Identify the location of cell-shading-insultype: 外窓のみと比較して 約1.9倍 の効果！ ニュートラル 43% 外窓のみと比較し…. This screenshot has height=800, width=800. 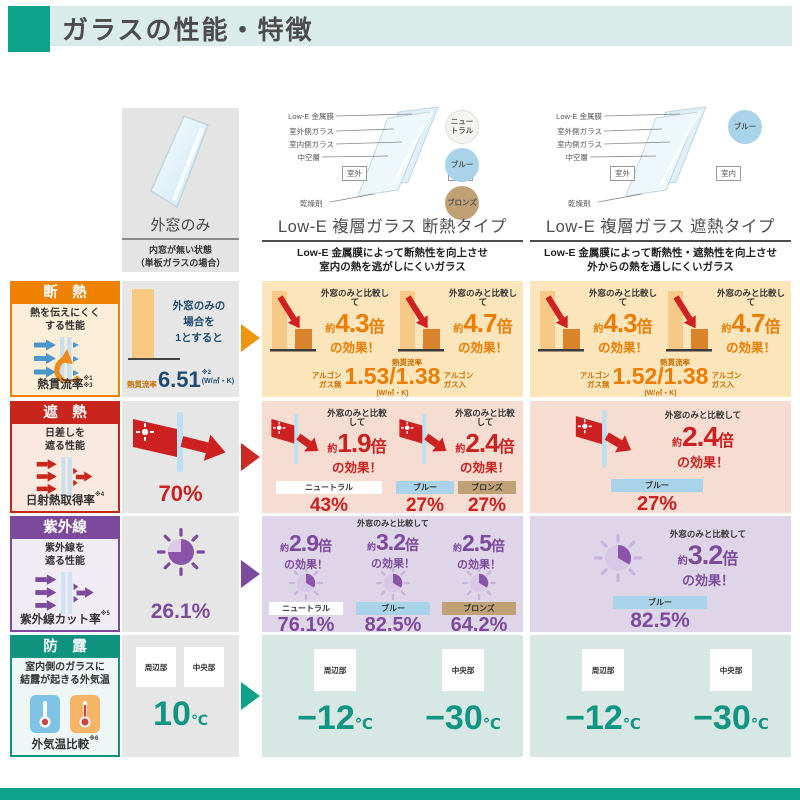
(392, 458).